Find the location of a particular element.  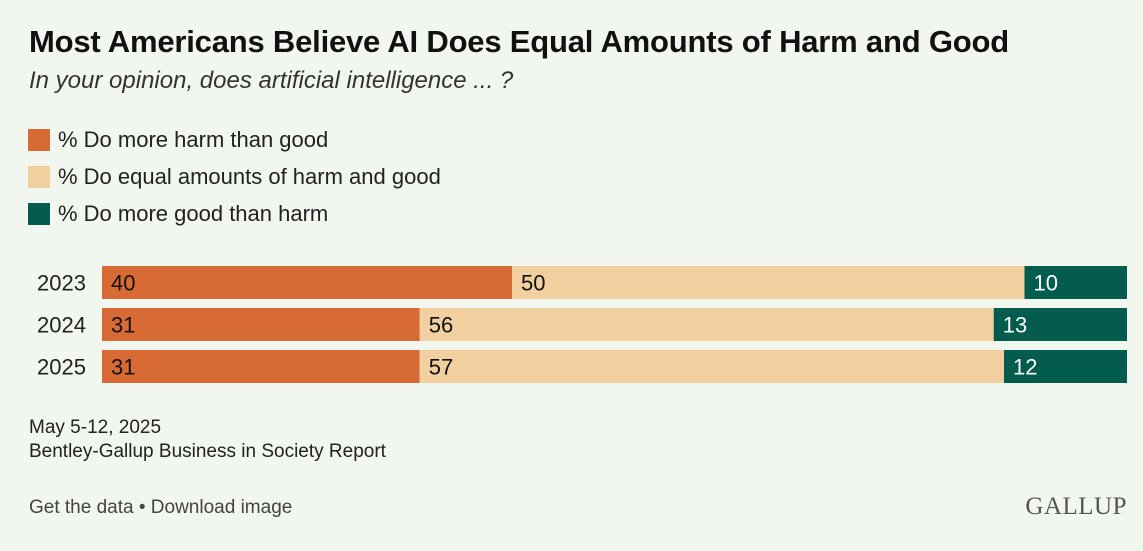

bar-good-2025 is located at coordinates (1065, 366).